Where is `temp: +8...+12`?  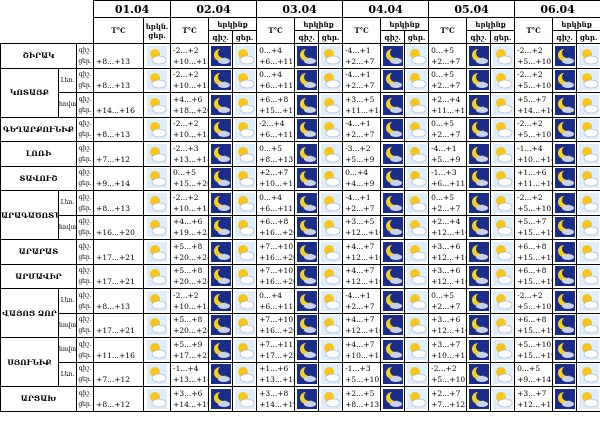 temp: +8...+12 is located at coordinates (119, 399).